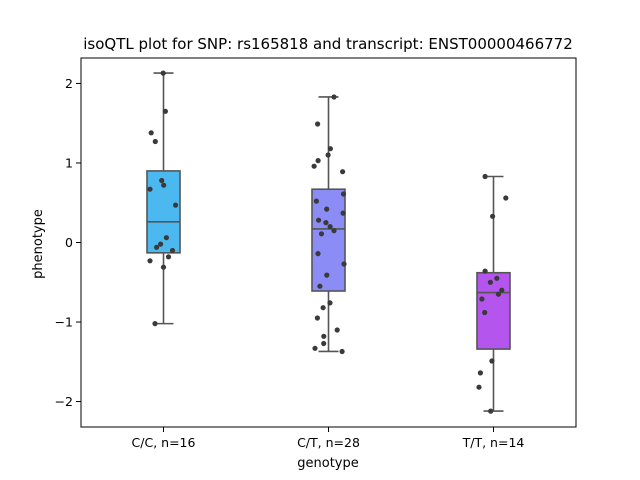 The image size is (640, 480). I want to click on x-tick-label: C/T, n=28, so click(328, 442).